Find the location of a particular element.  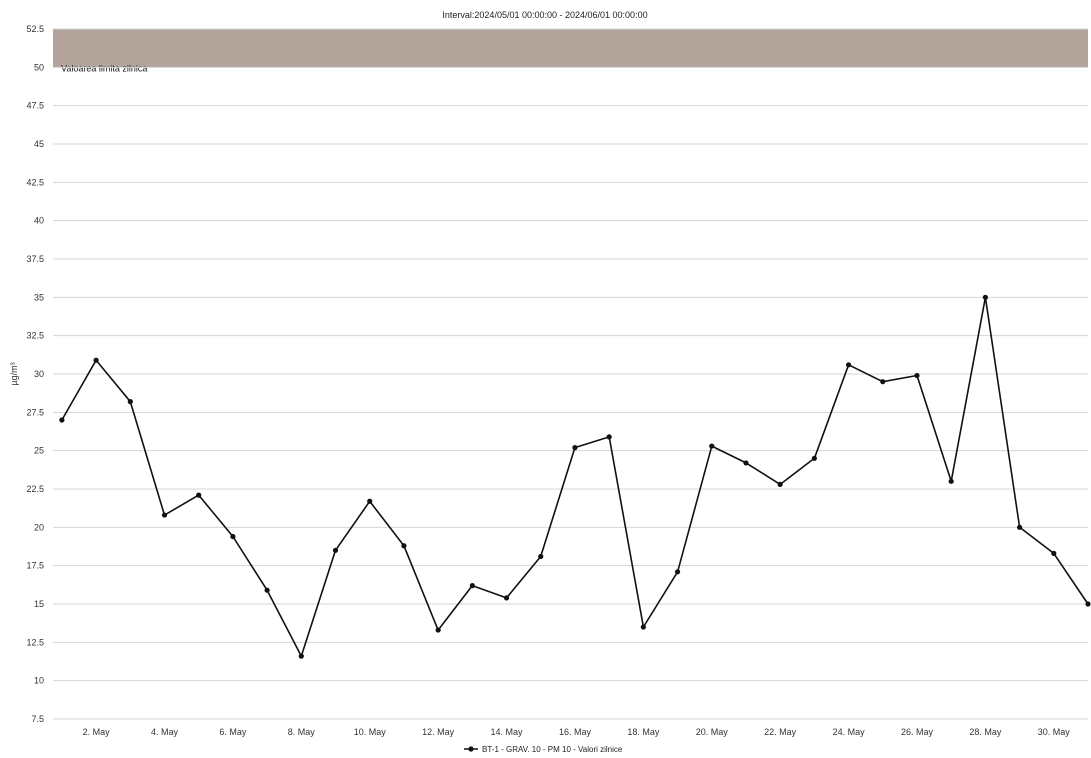

y-tick-label: 27.5 is located at coordinates (35, 412).